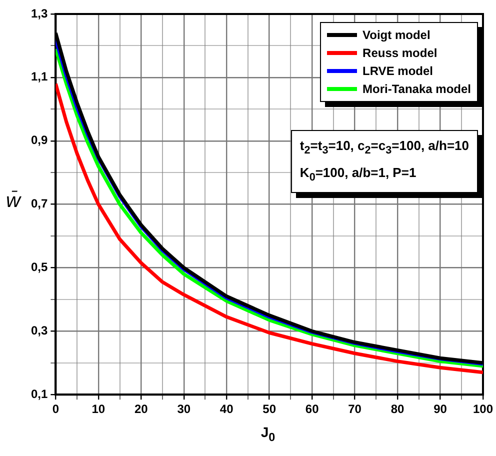 The width and height of the screenshot is (496, 456). I want to click on x-tick-label: 70, so click(355, 409).